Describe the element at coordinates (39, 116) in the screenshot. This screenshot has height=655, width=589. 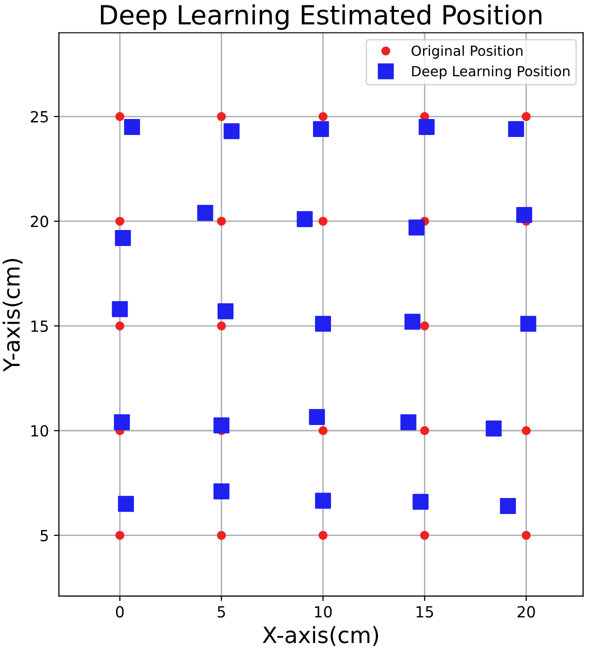
I see `y-tick-label: 25` at that location.